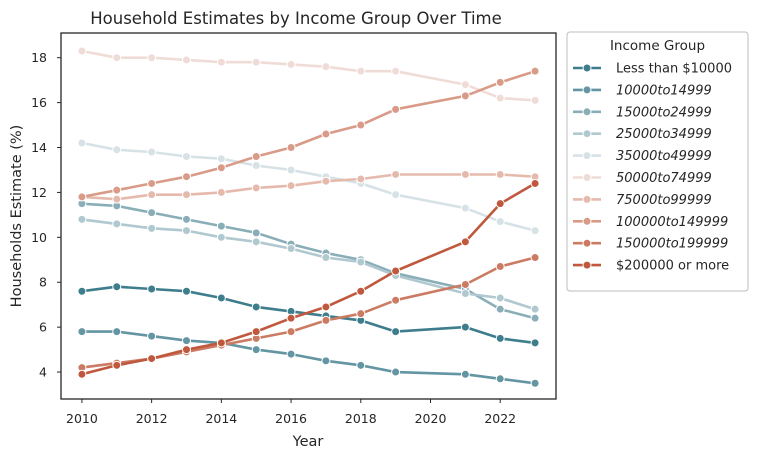 The image size is (757, 459). I want to click on legend-item: 10000to14999, so click(642, 90).